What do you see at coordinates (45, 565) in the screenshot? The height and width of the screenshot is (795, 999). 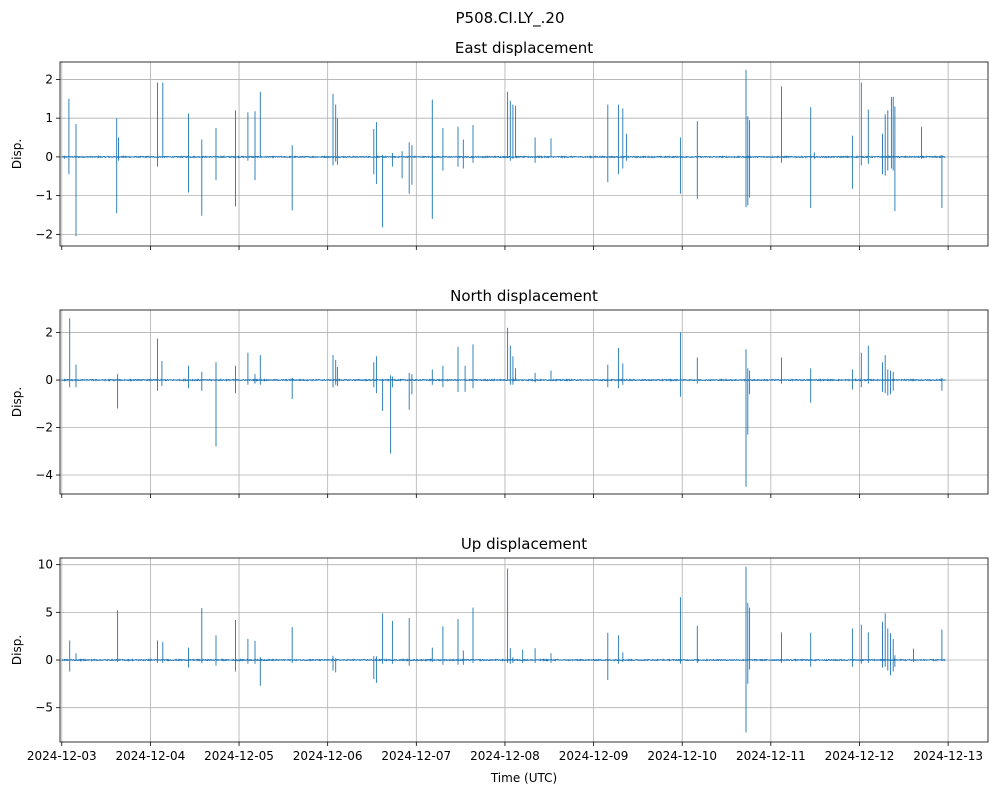 I see `y-tick-label: 10` at bounding box center [45, 565].